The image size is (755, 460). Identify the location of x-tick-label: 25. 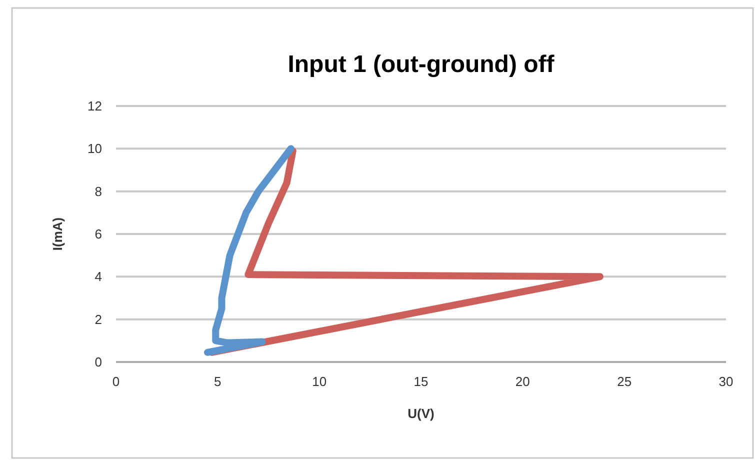
(624, 381).